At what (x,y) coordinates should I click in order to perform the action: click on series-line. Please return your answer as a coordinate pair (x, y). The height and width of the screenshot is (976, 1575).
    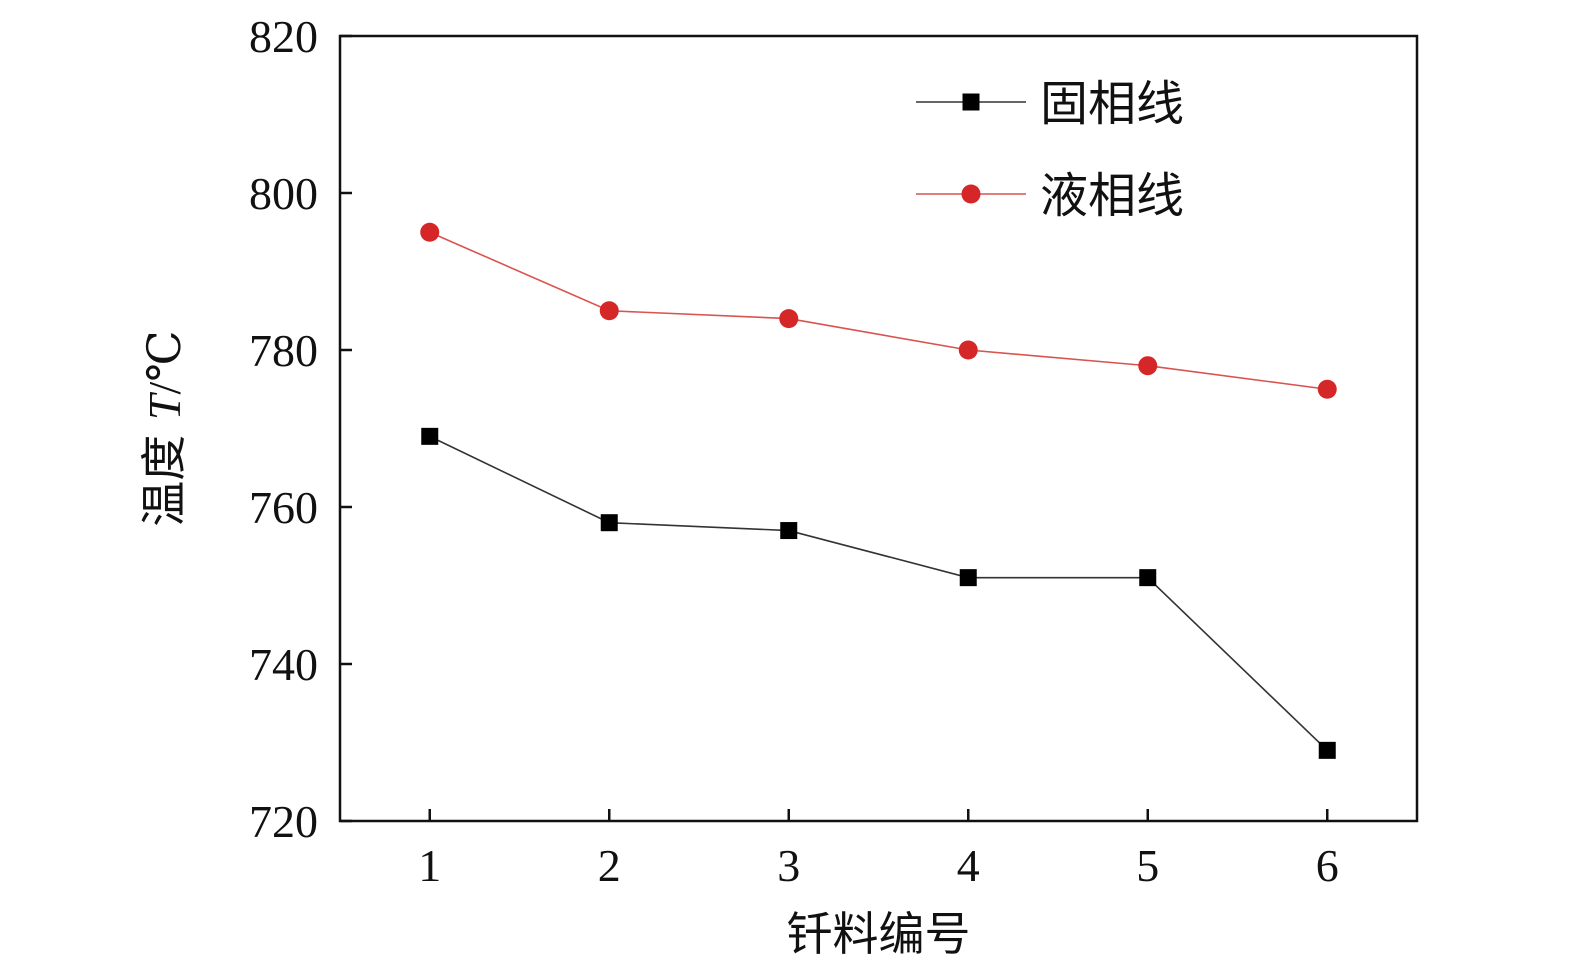
    Looking at the image, I should click on (878, 311).